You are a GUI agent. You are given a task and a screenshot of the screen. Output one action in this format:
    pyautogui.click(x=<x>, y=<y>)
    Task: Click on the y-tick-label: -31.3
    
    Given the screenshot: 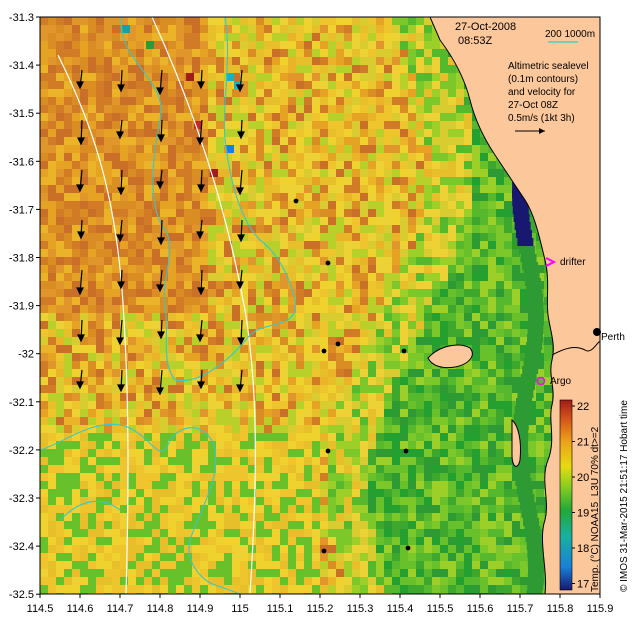 What is the action you would take?
    pyautogui.click(x=21, y=18)
    